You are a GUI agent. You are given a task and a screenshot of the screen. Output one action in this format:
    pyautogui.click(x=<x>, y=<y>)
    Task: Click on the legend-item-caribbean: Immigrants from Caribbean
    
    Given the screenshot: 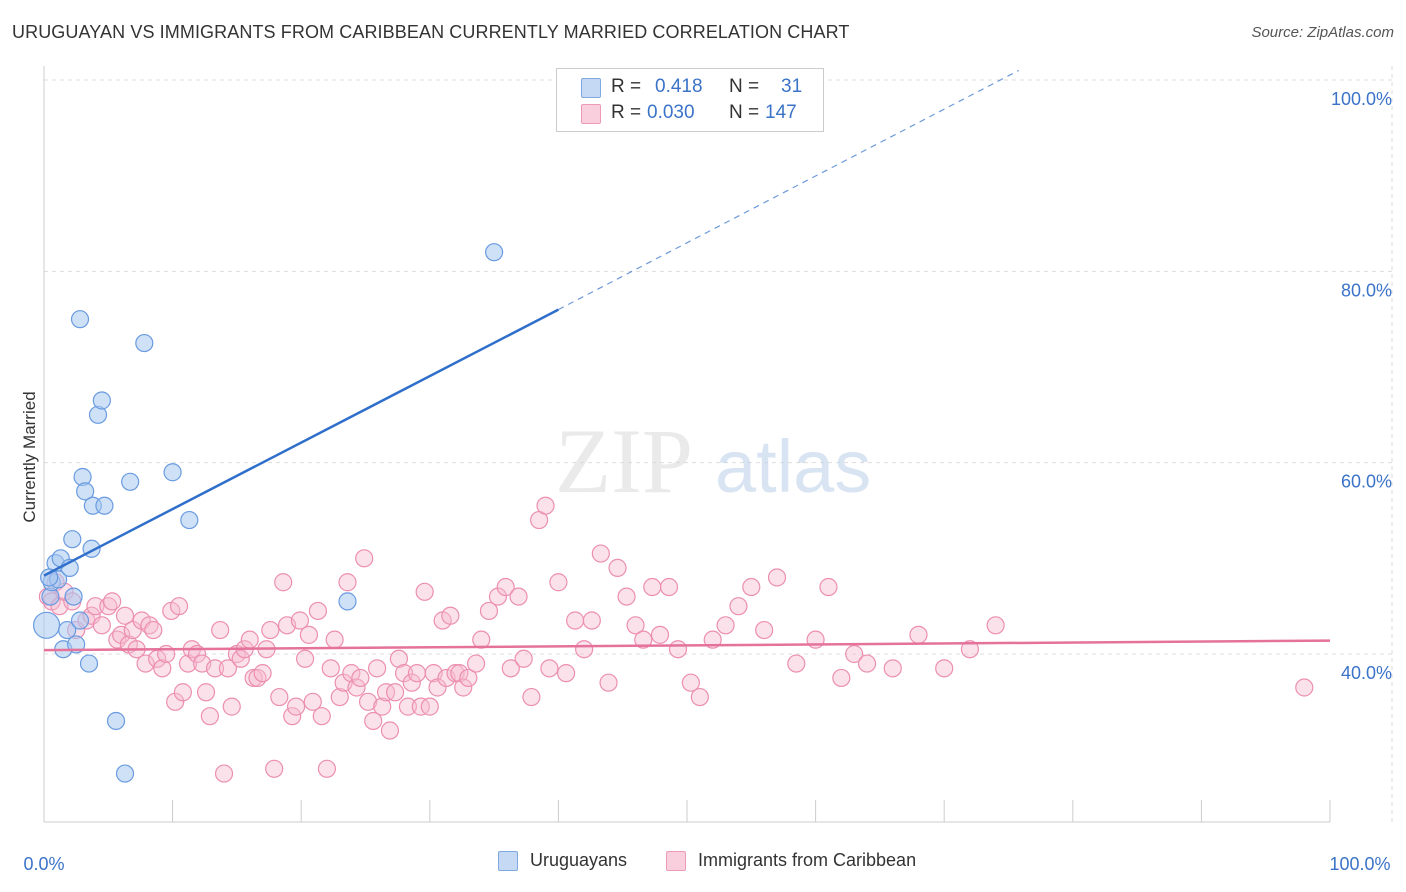 What is the action you would take?
    pyautogui.click(x=791, y=860)
    